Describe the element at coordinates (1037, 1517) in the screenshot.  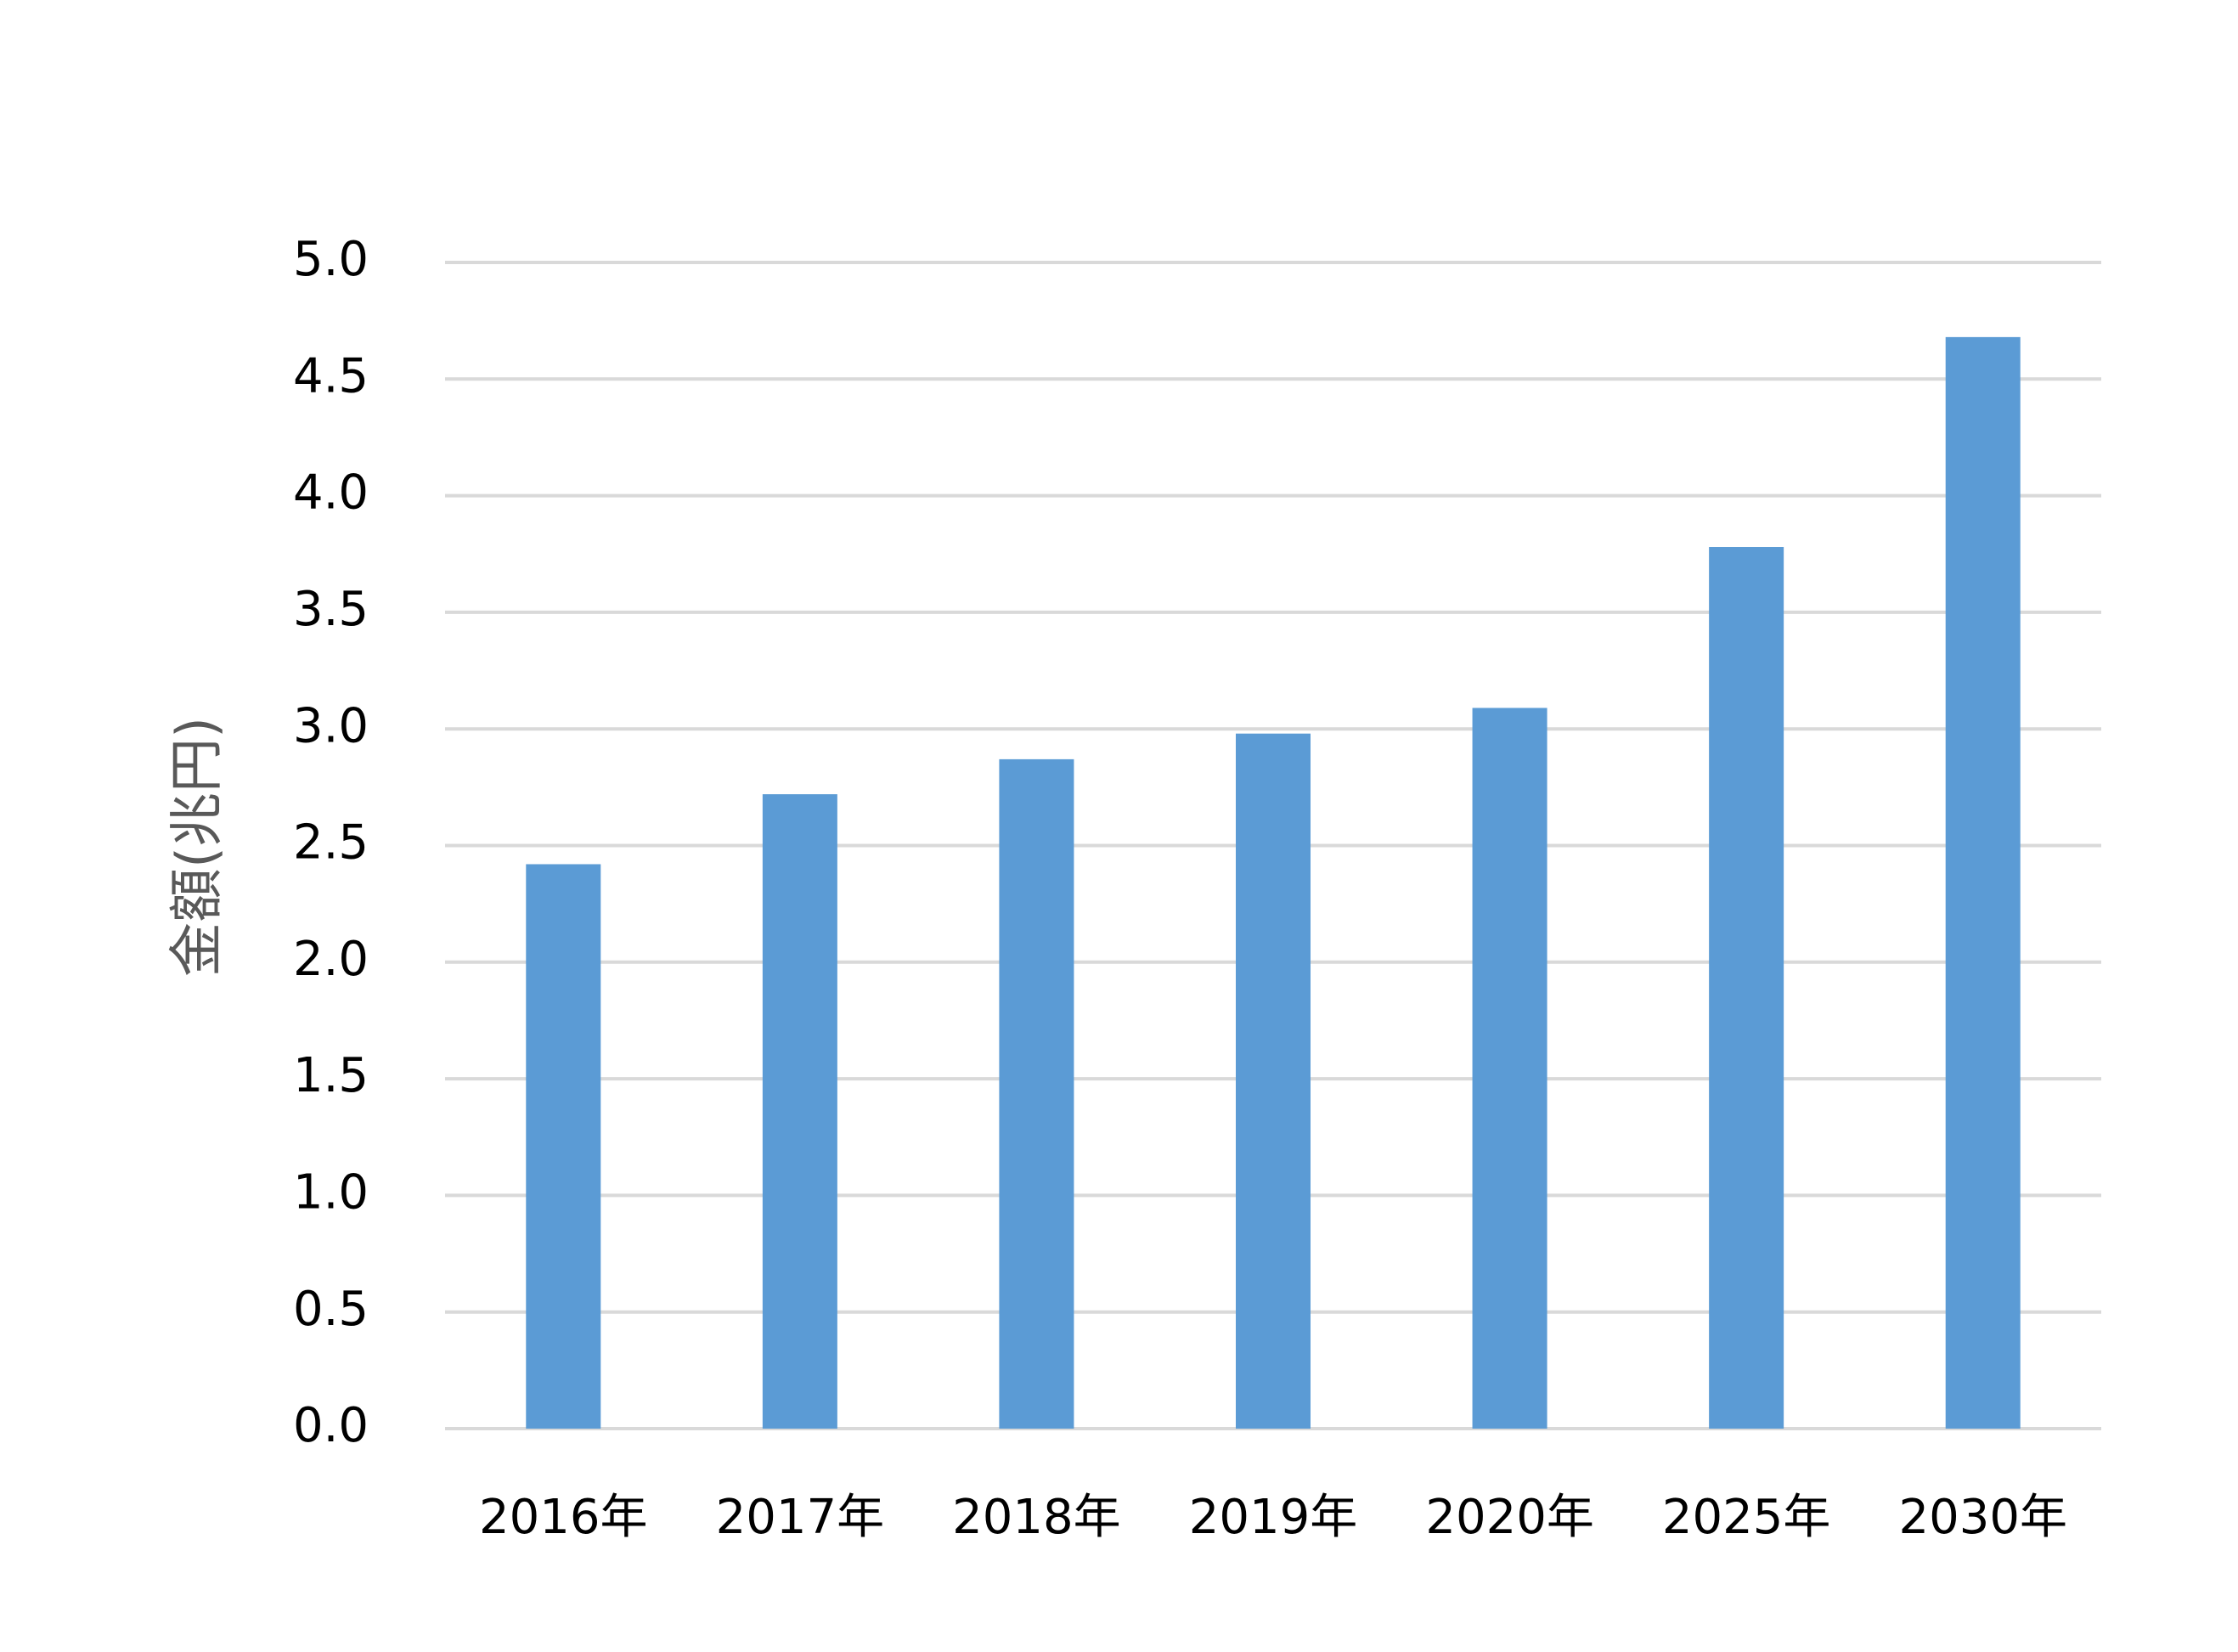
I see `x-tick-label: 2018年` at that location.